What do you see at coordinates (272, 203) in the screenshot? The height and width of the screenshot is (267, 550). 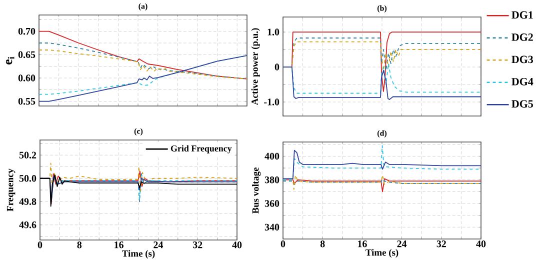 I see `y-tick-label: 360` at bounding box center [272, 203].